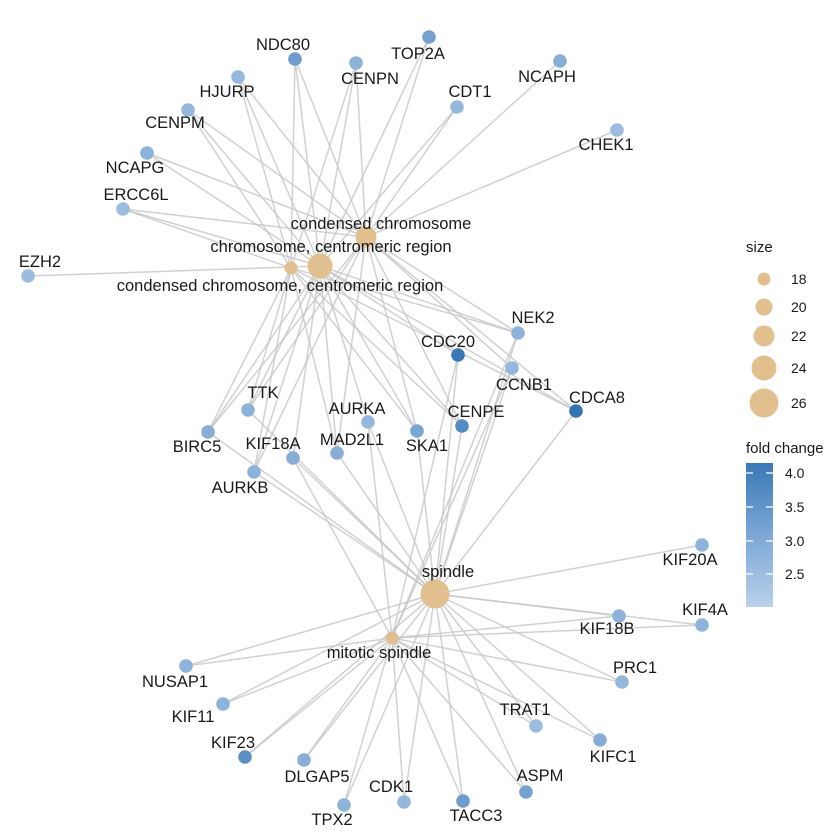 This screenshot has width=840, height=840. What do you see at coordinates (223, 704) in the screenshot?
I see `gene-node-kif11` at bounding box center [223, 704].